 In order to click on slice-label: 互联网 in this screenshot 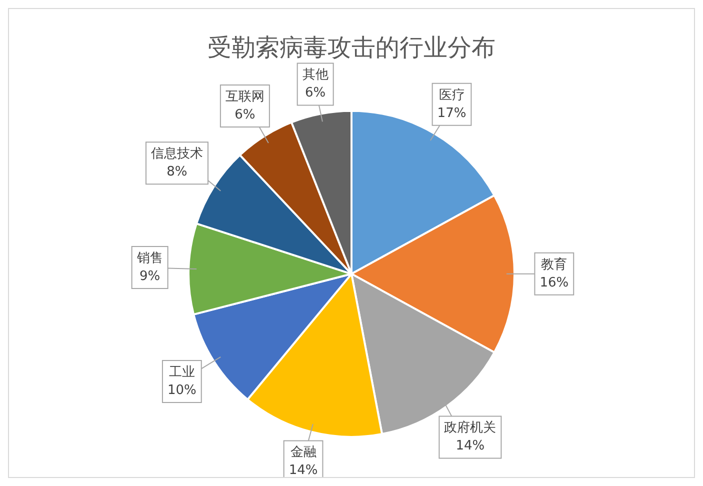, I will do `click(244, 96)`.